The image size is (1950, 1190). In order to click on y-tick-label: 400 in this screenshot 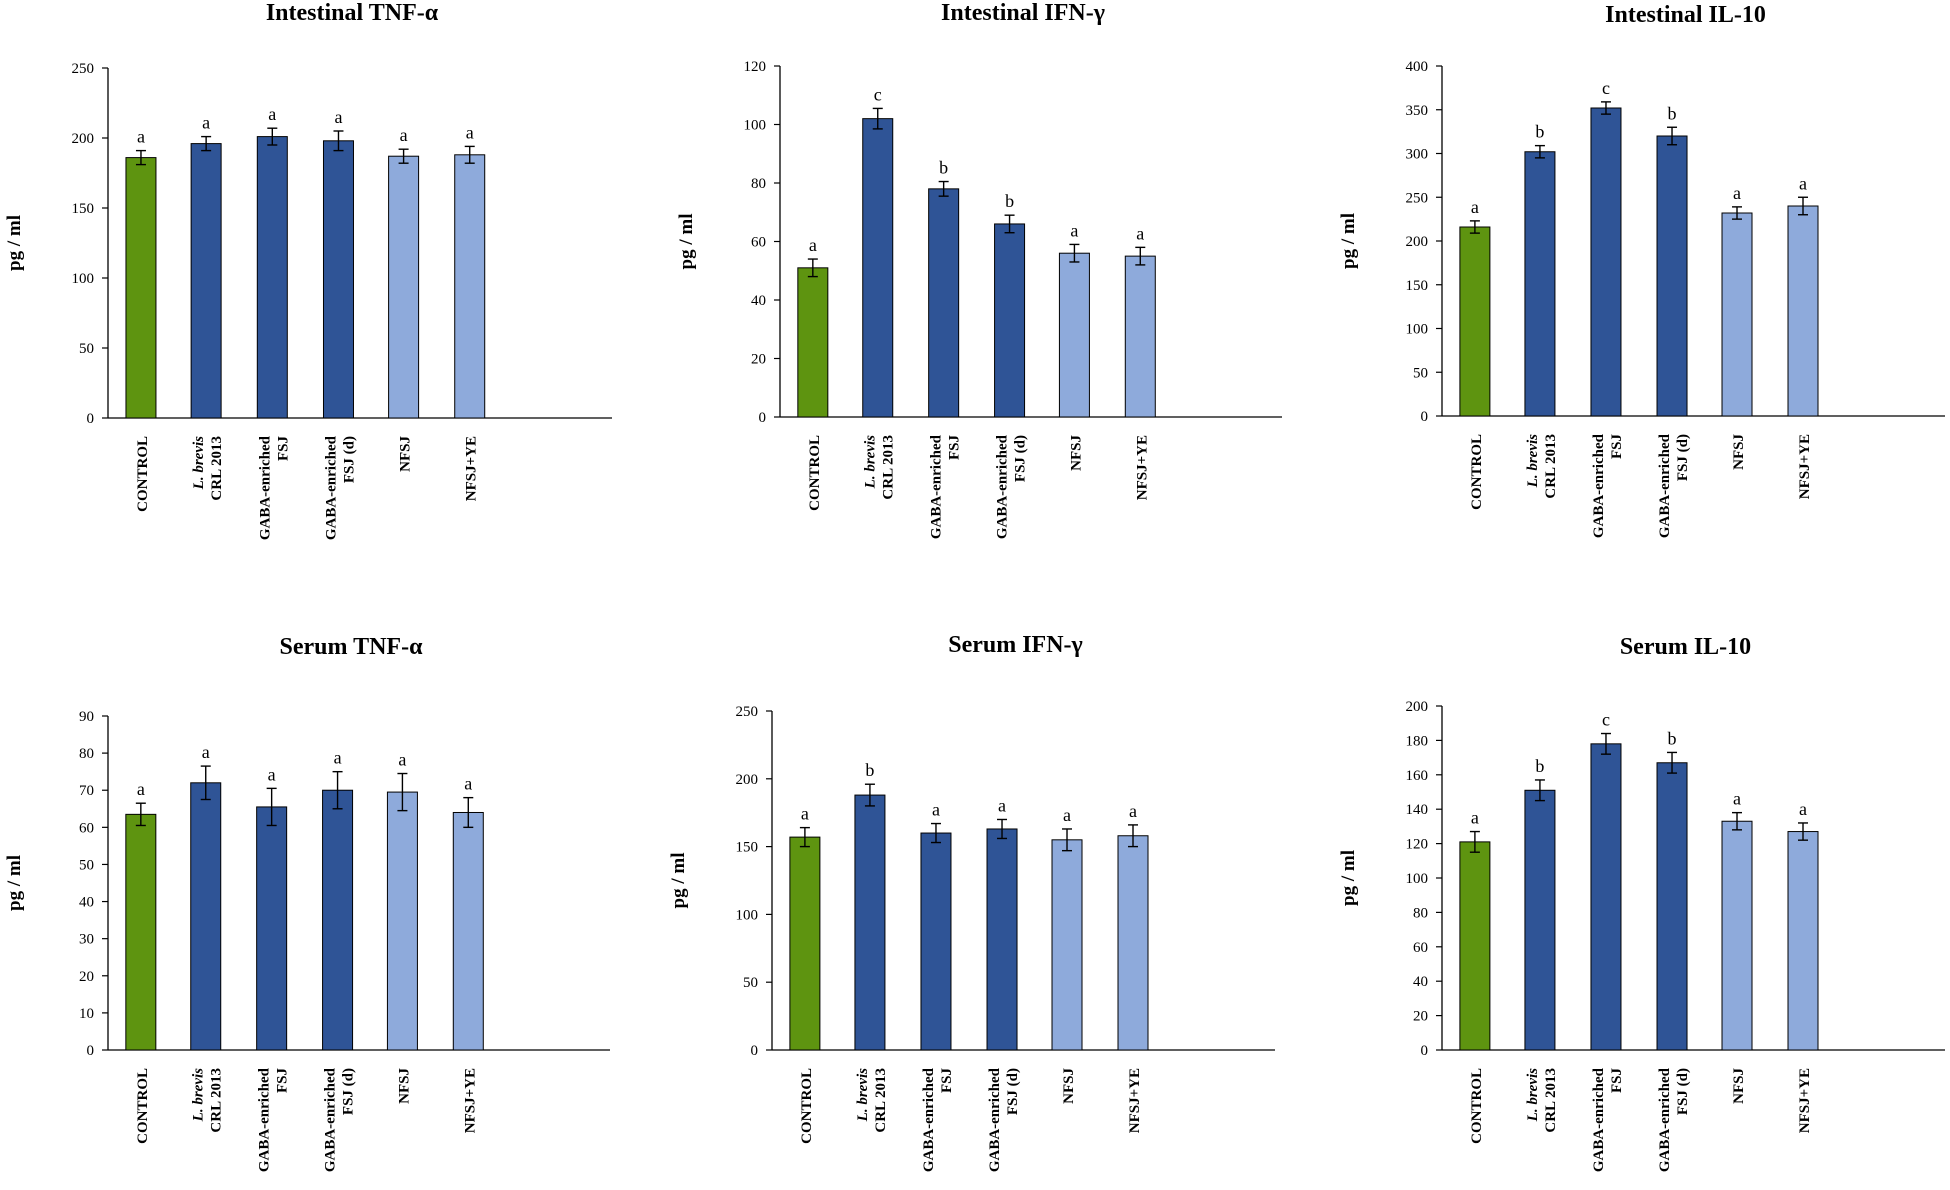, I will do `click(1417, 67)`.